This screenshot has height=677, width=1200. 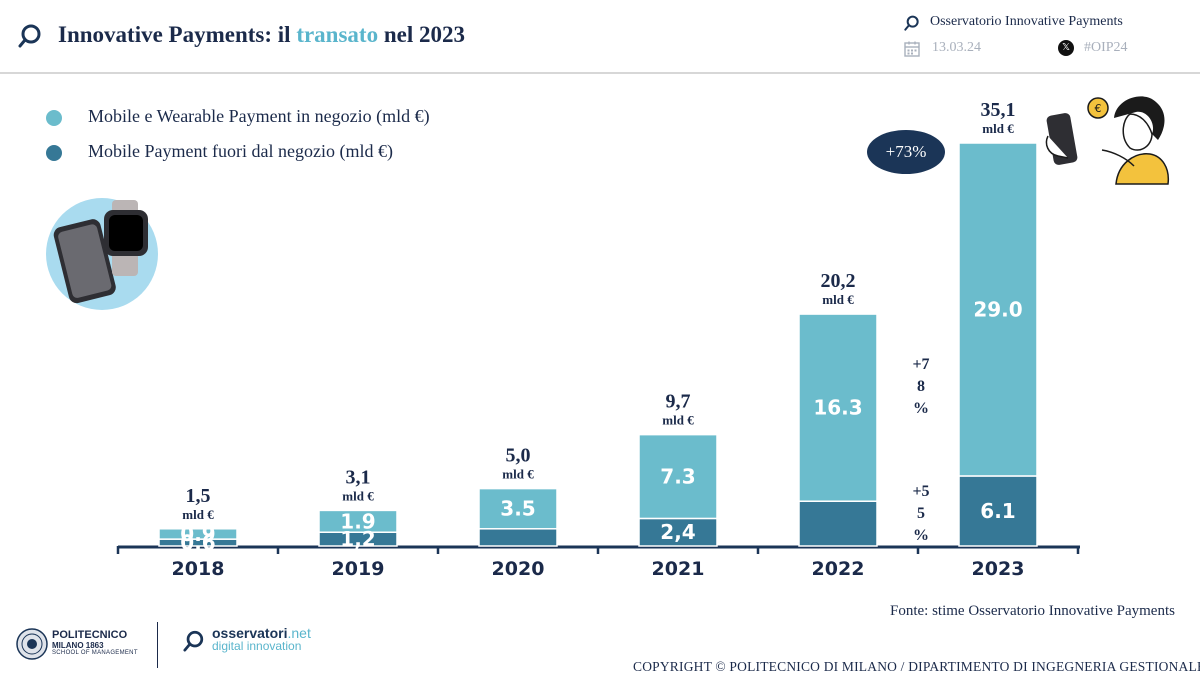 I want to click on total-value-label: 5,0, so click(x=518, y=456).